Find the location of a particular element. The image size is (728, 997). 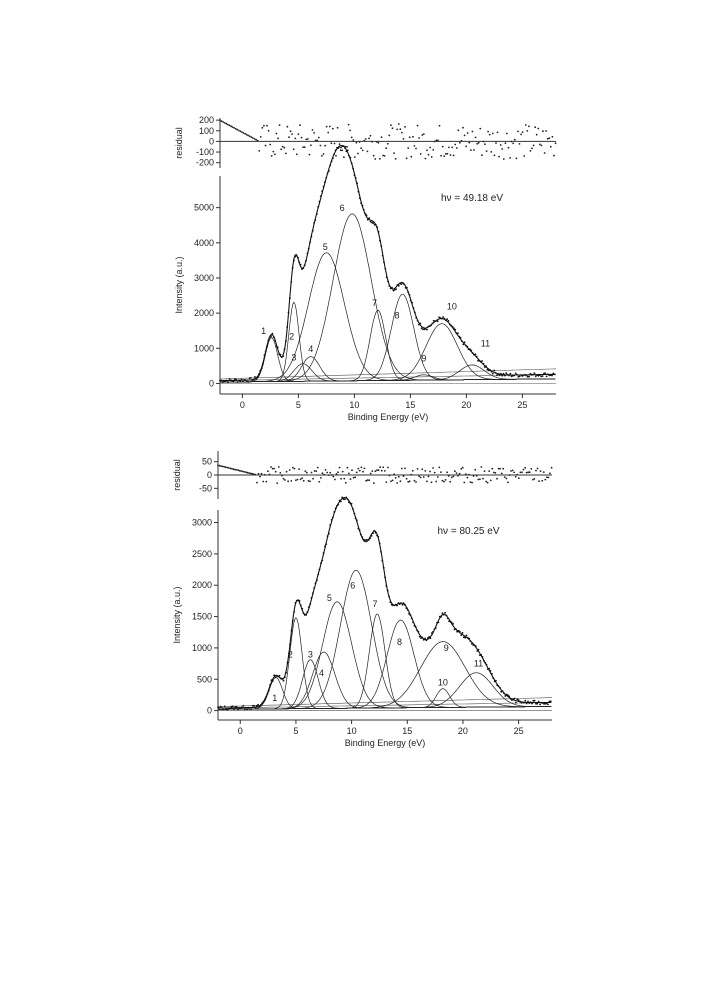

panel2-peak-label-5: 5 is located at coordinates (329, 598).